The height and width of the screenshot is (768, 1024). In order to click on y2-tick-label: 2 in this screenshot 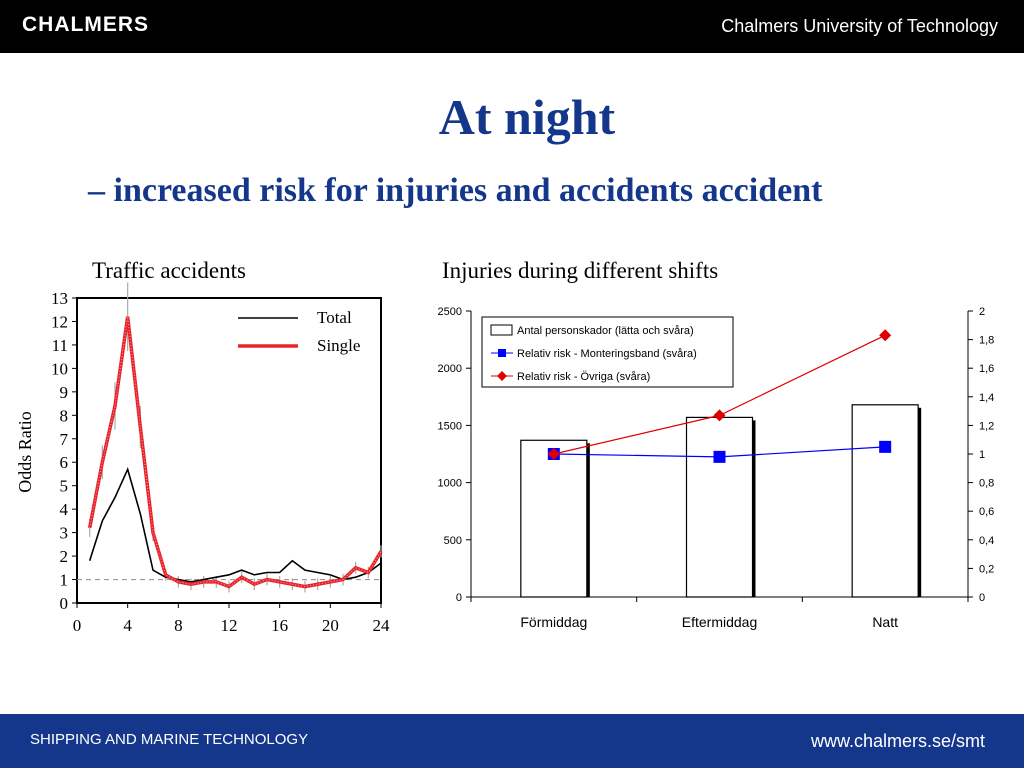, I will do `click(982, 312)`.